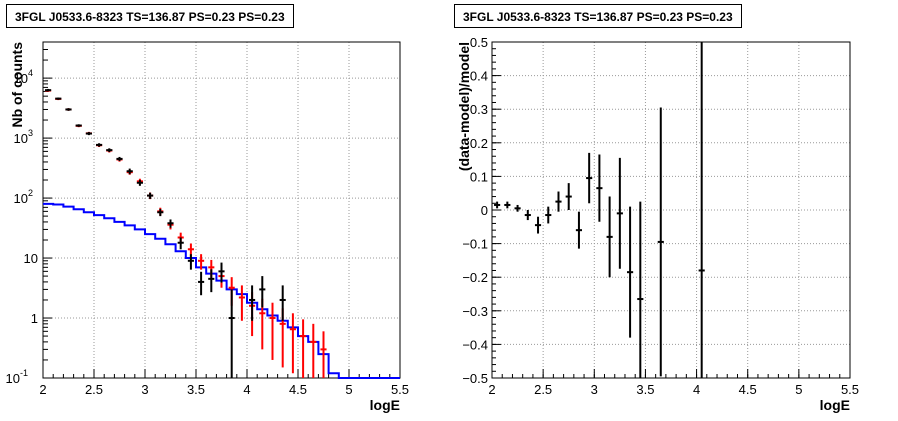 The width and height of the screenshot is (898, 421). I want to click on left-x-tick-label: 2, so click(42, 389).